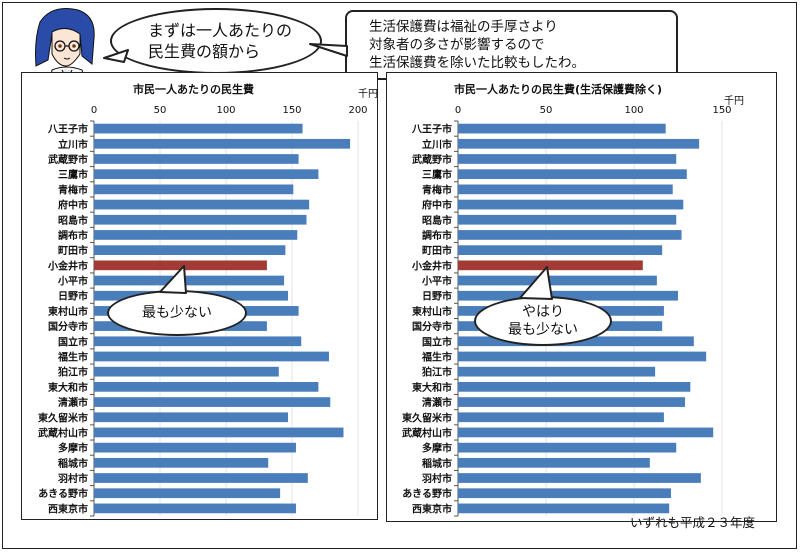 This screenshot has height=552, width=800. I want to click on left-category-label-20: 武蔵村山市, so click(63, 432).